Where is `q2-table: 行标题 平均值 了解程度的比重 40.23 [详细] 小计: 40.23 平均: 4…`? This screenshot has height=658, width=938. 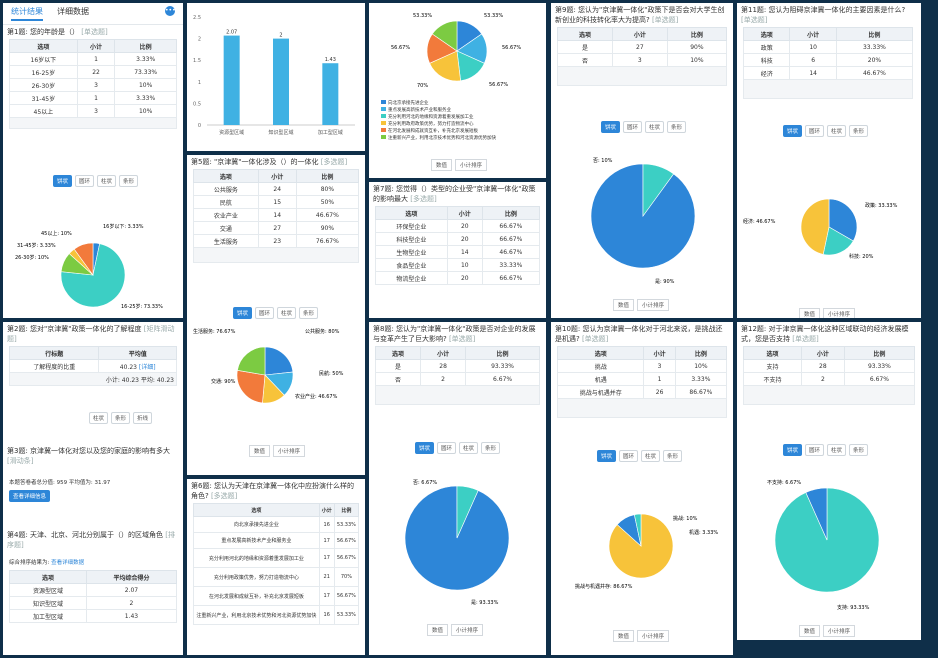 q2-table: 行标题 平均值 了解程度的比重 40.23 [详细] 小计: 40.23 平均: 4… is located at coordinates (92, 366).